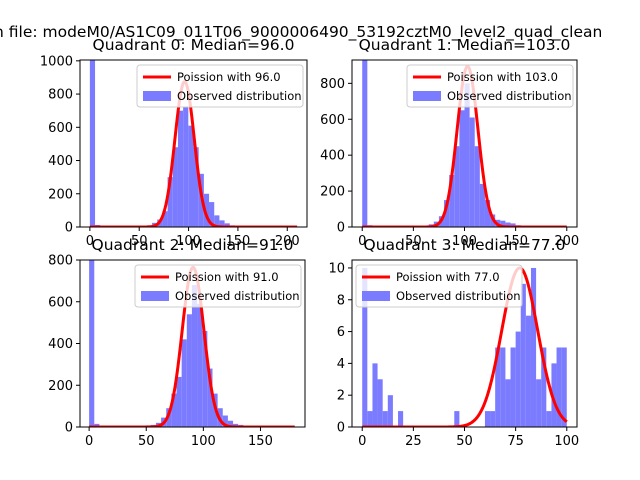  Describe the element at coordinates (515, 441) in the screenshot. I see `x-tick-label: 75` at that location.